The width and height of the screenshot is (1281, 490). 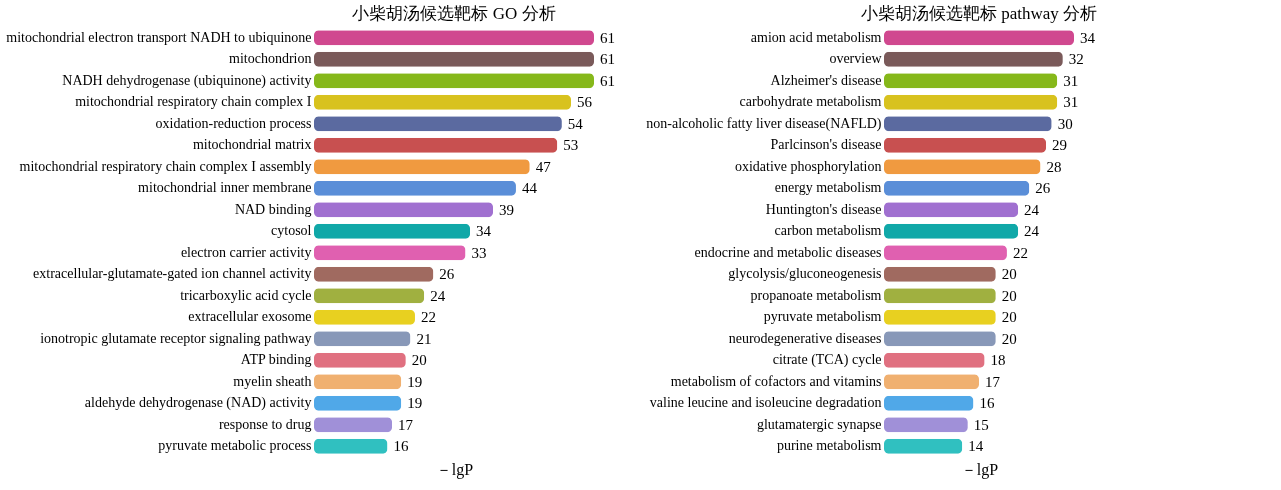 What do you see at coordinates (571, 145) in the screenshot?
I see `data-label: 53` at bounding box center [571, 145].